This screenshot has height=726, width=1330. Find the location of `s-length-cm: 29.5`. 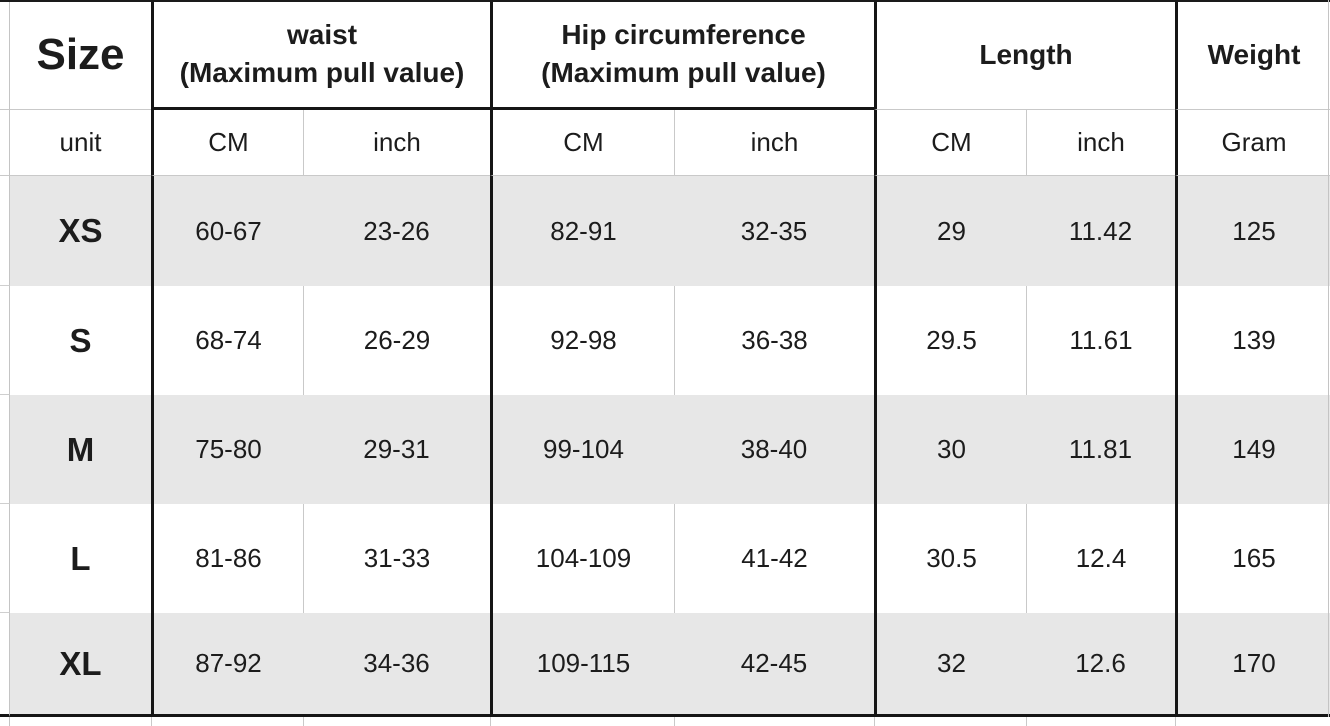

s-length-cm: 29.5 is located at coordinates (950, 340).